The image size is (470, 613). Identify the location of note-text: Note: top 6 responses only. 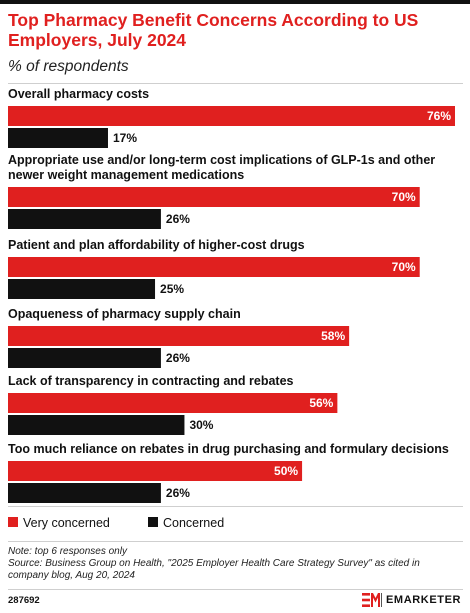
(67, 551).